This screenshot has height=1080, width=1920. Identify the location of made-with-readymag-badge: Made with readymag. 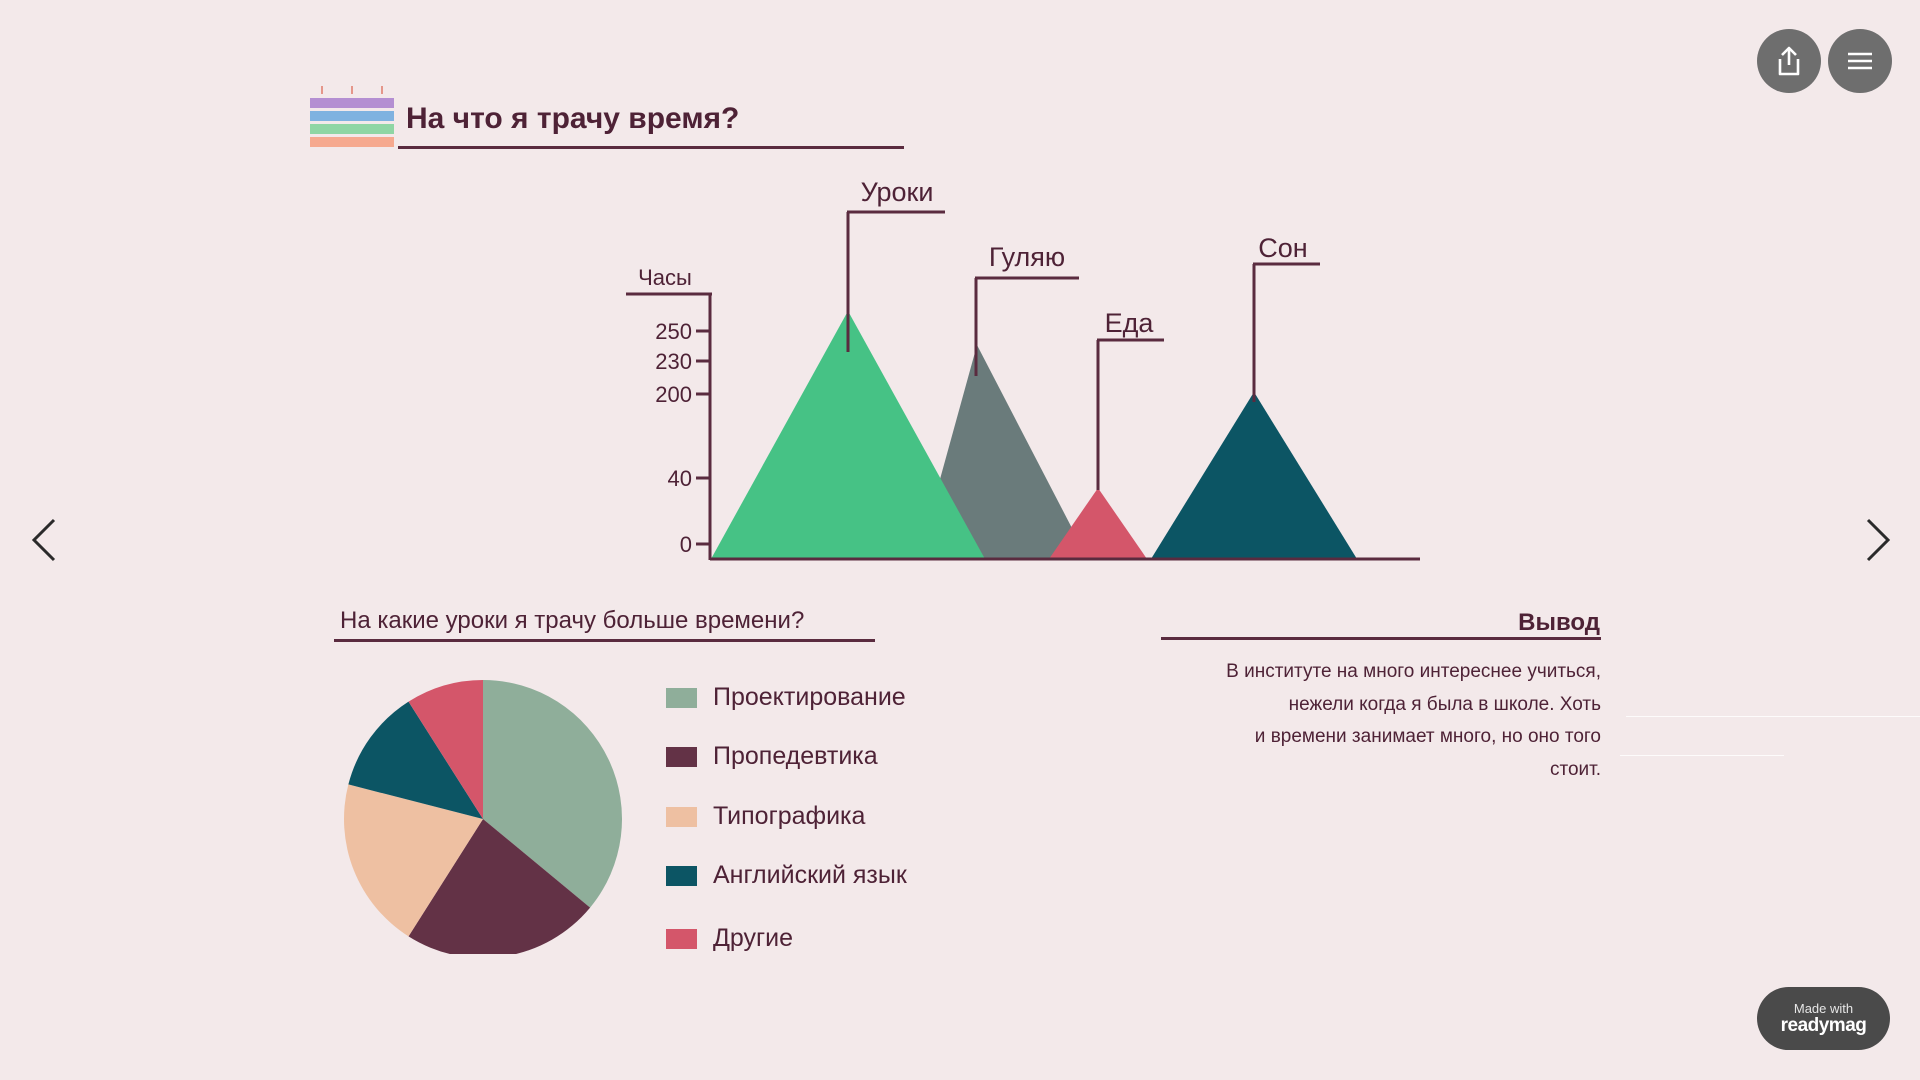
(1823, 1018).